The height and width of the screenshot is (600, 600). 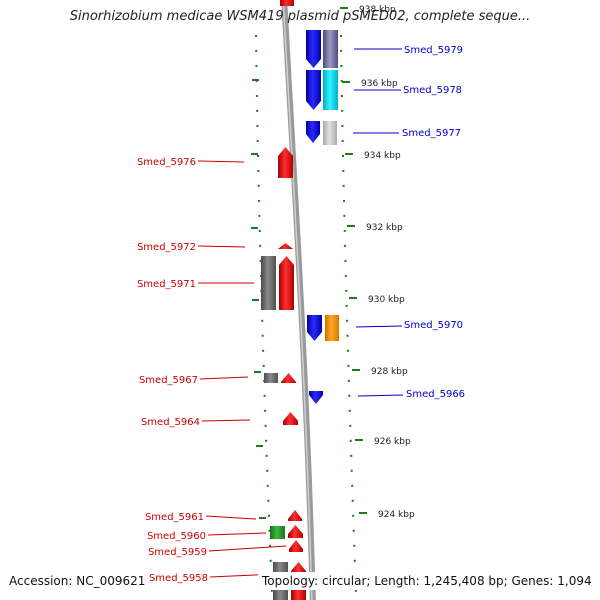 I want to click on gene-box-smed-5960-track, so click(x=277, y=532).